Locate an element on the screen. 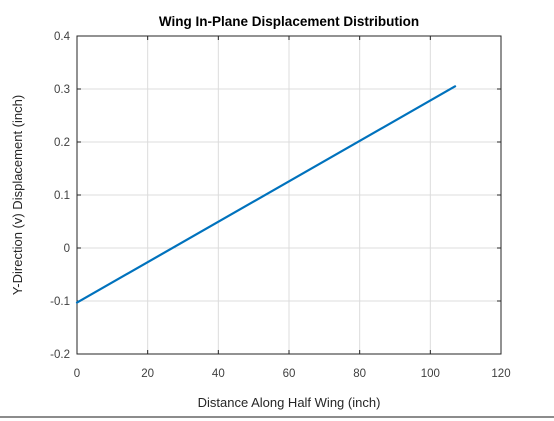 The height and width of the screenshot is (421, 554). y-tick-label: 0 is located at coordinates (67, 249).